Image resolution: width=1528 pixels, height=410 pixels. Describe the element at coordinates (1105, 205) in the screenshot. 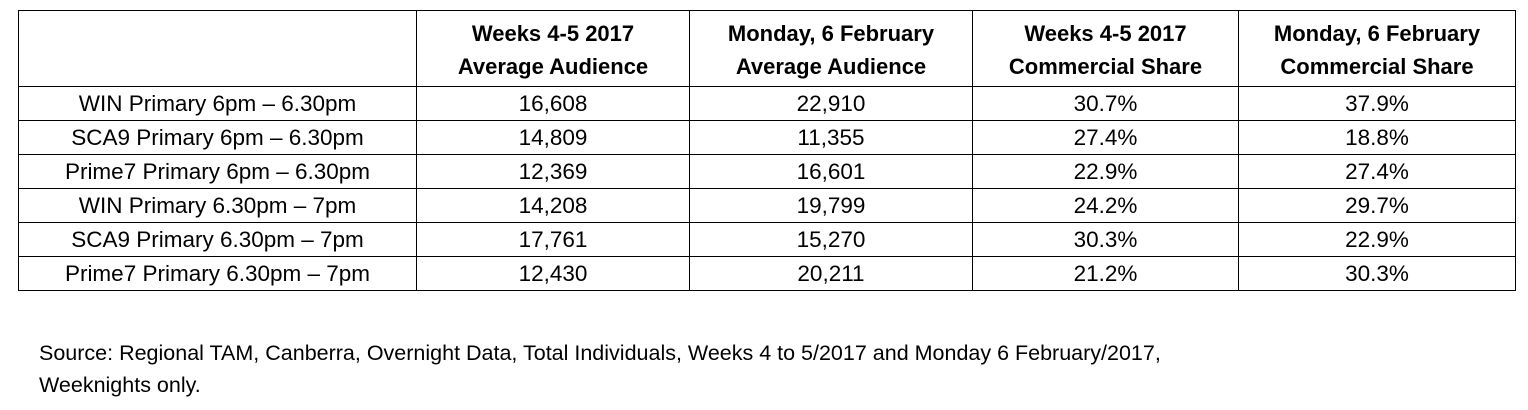

I see `table-cell: 24.2%` at that location.